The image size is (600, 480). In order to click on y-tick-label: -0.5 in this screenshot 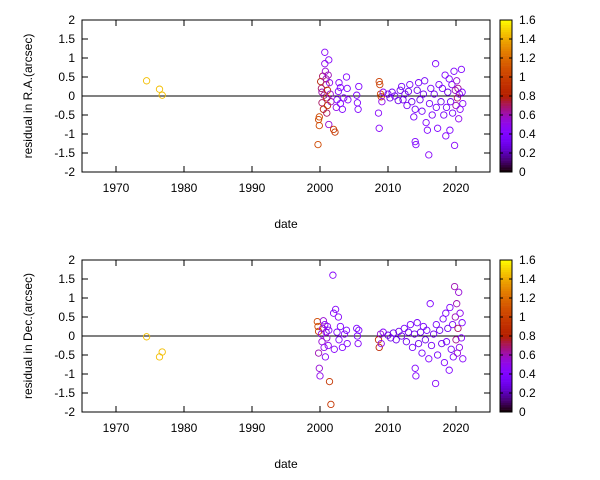, I will do `click(64, 115)`.